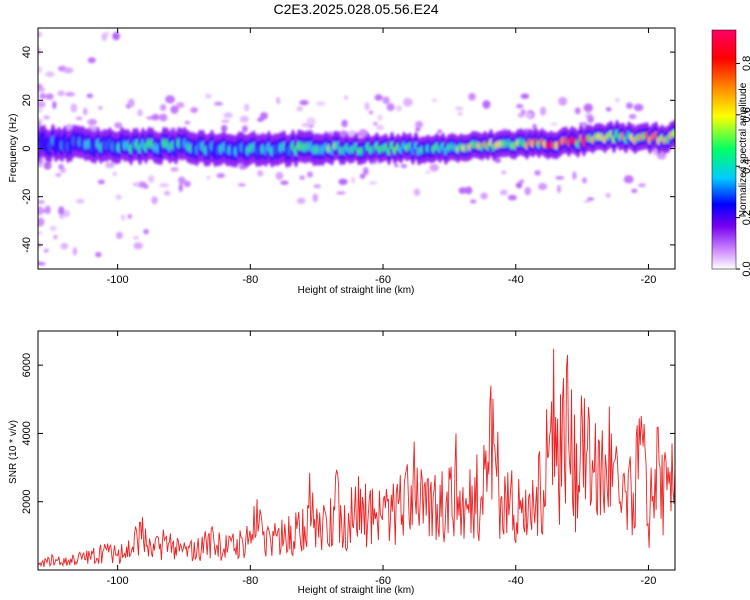 This screenshot has height=600, width=750. I want to click on y-tick-label: -40, so click(27, 245).